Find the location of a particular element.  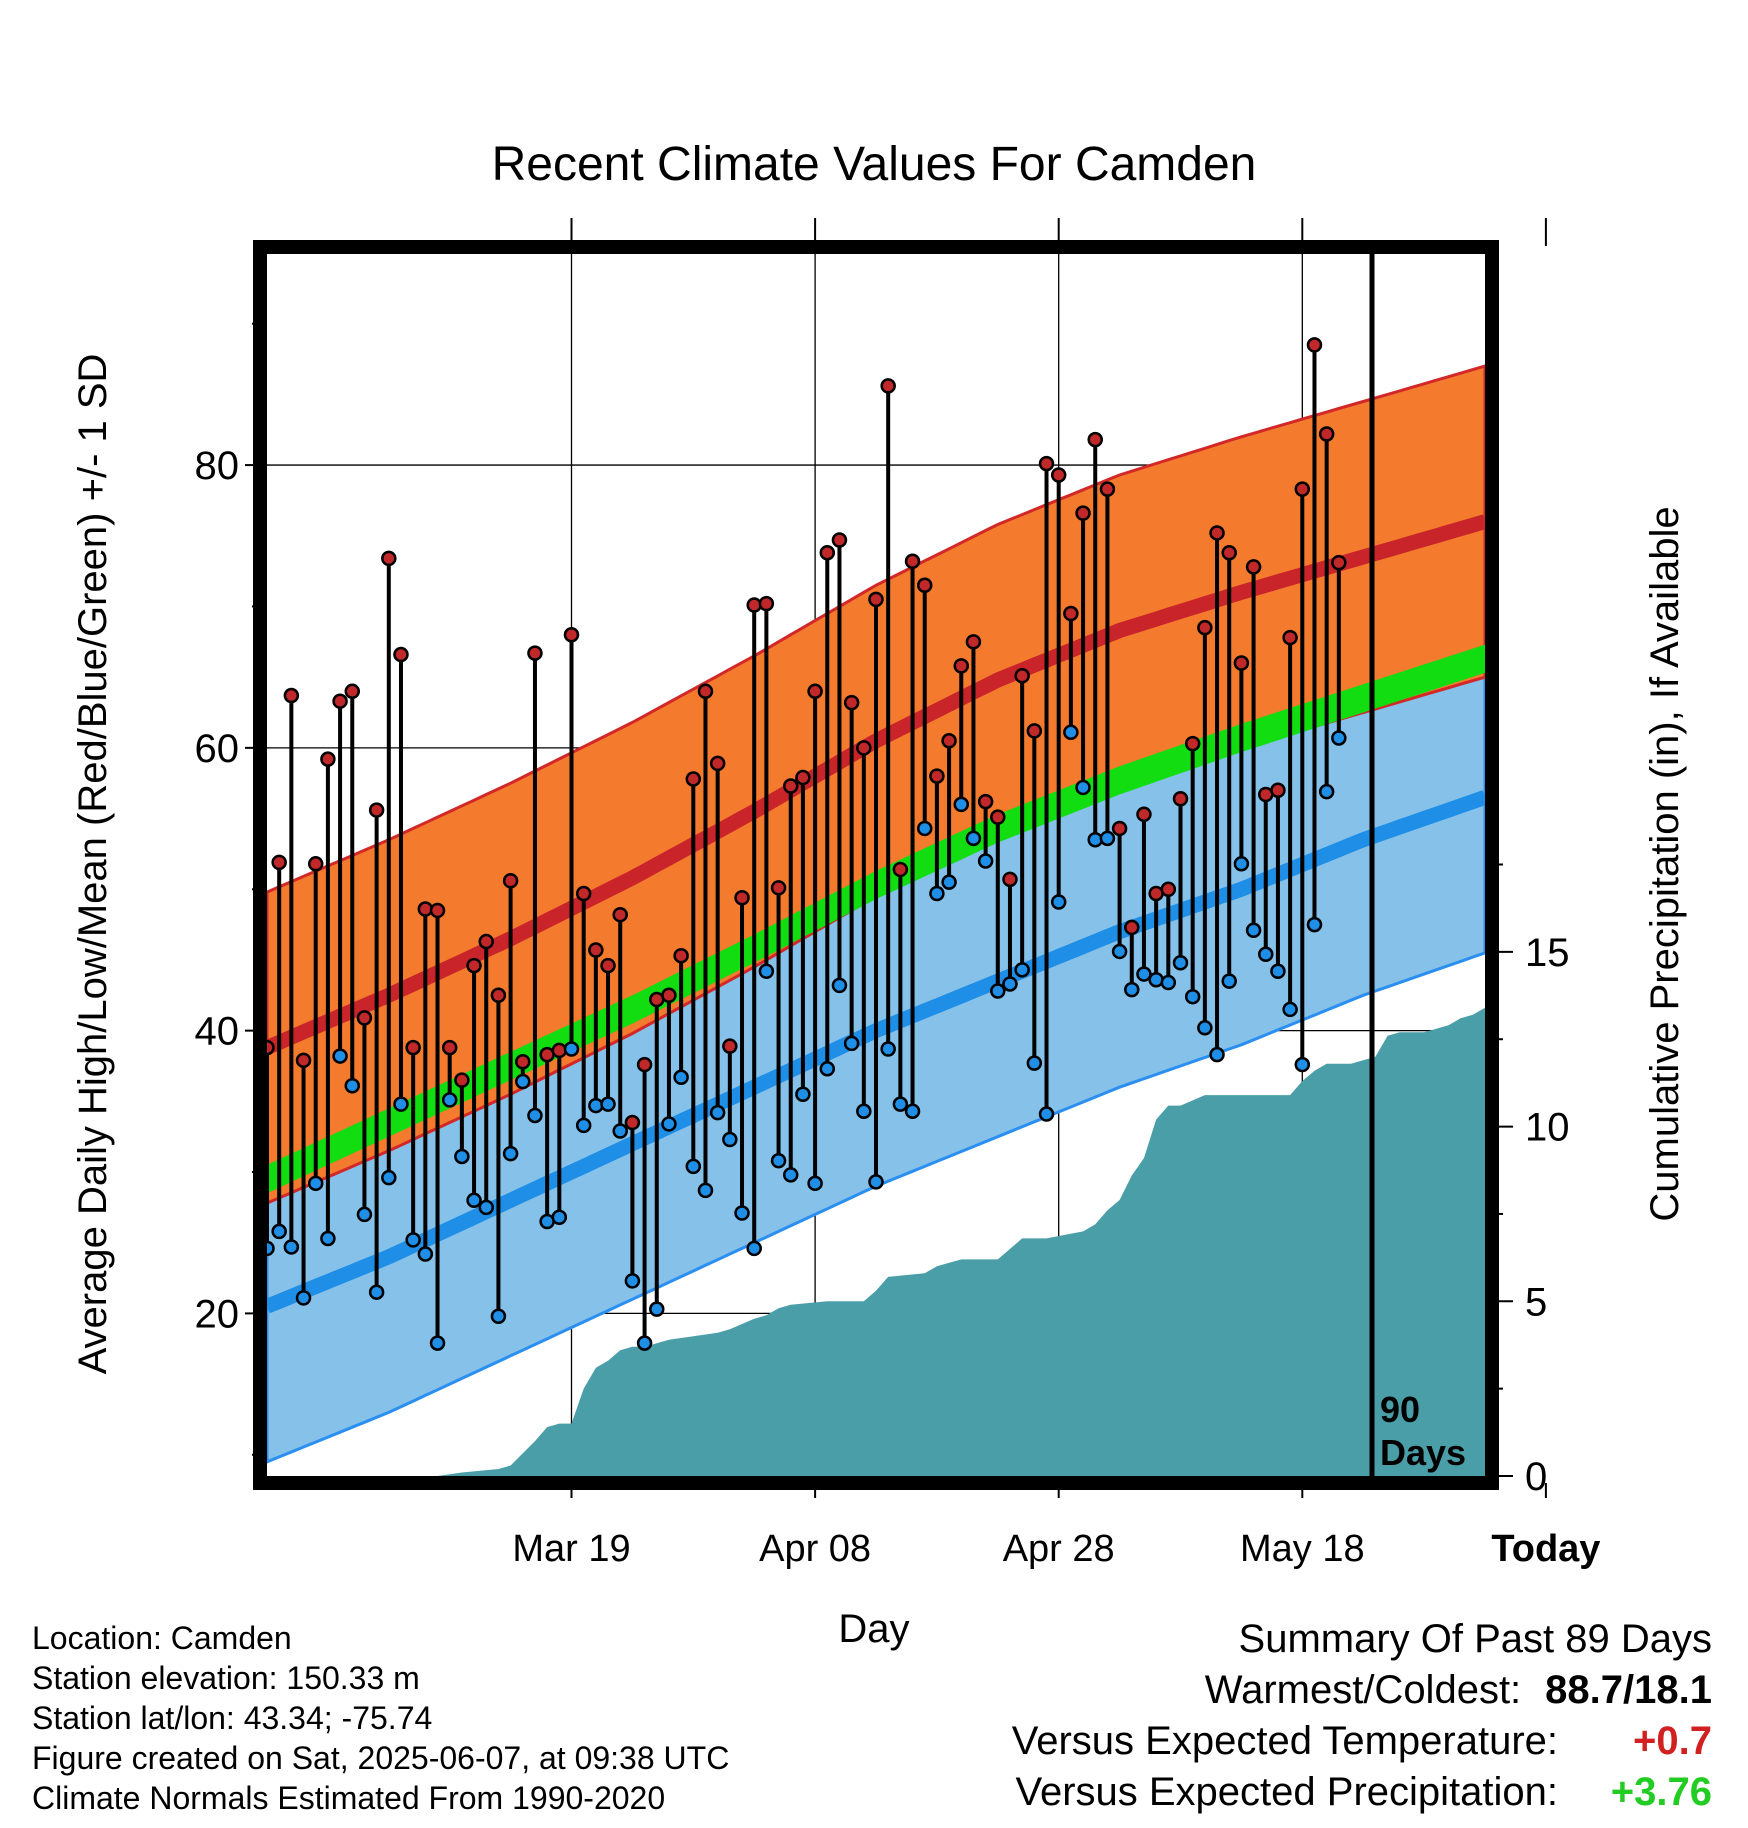

y-tick-label: 40 is located at coordinates (217, 1032).